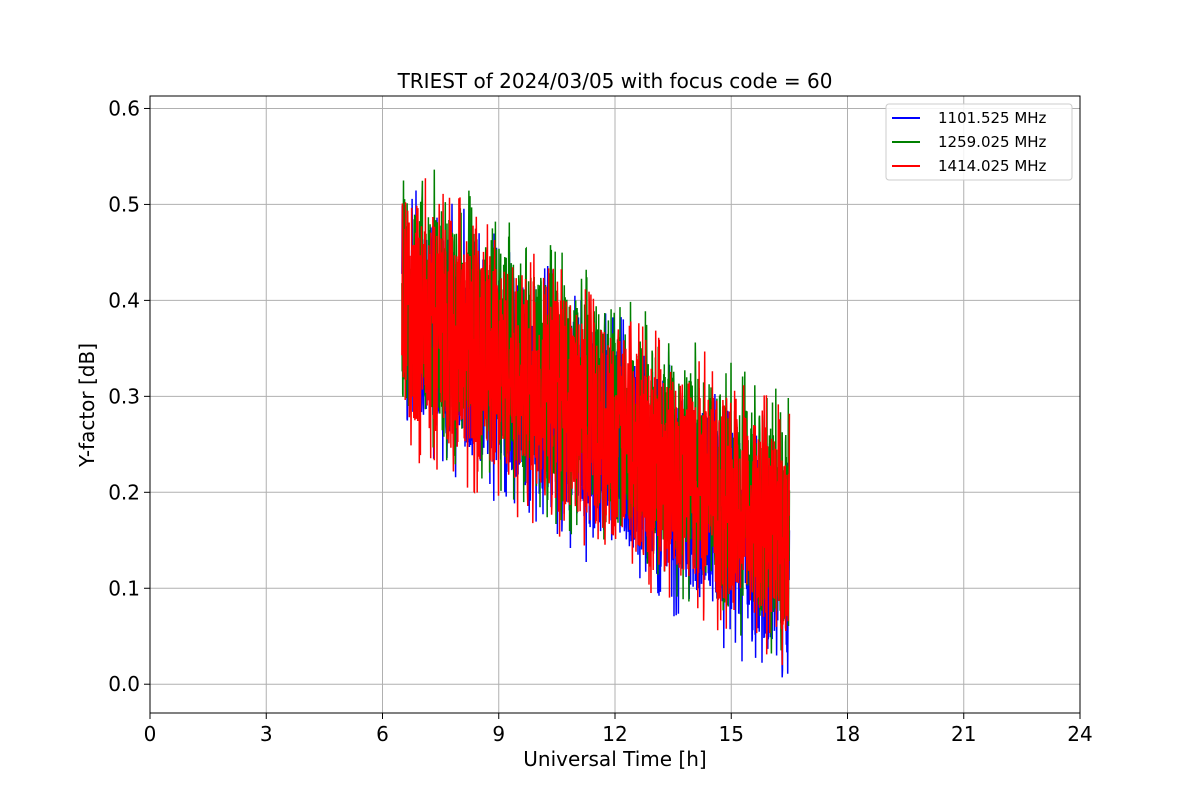  What do you see at coordinates (963, 734) in the screenshot?
I see `x-tick-label: 21` at bounding box center [963, 734].